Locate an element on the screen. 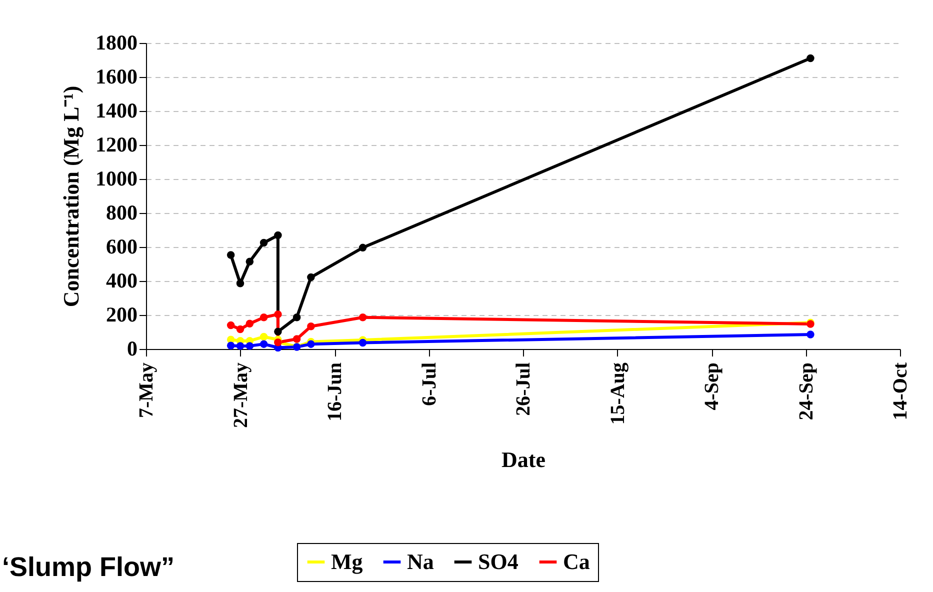 Image resolution: width=933 pixels, height=592 pixels. x-tick-label: 4-Sep is located at coordinates (712, 386).